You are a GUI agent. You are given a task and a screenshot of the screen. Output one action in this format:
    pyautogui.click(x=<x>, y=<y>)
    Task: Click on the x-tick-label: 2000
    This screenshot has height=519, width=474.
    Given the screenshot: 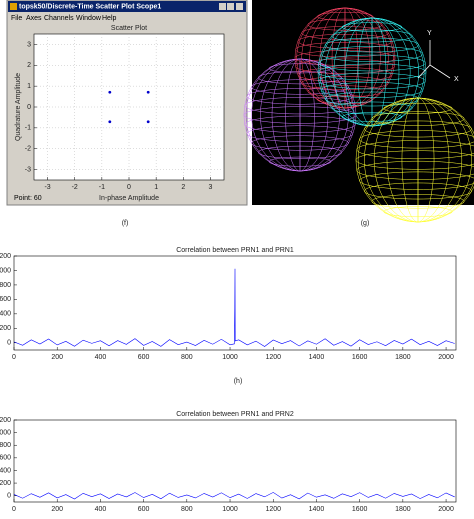 What is the action you would take?
    pyautogui.click(x=446, y=357)
    